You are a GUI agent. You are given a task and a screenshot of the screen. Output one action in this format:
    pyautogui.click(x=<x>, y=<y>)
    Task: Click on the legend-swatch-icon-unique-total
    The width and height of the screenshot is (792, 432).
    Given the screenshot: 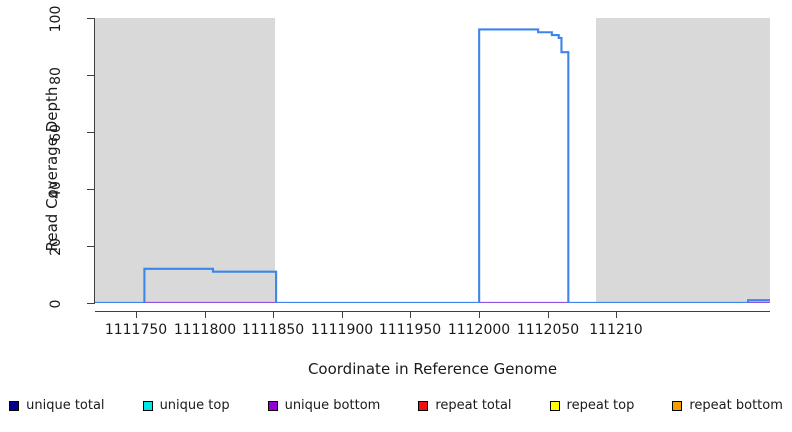 What is the action you would take?
    pyautogui.click(x=14, y=405)
    